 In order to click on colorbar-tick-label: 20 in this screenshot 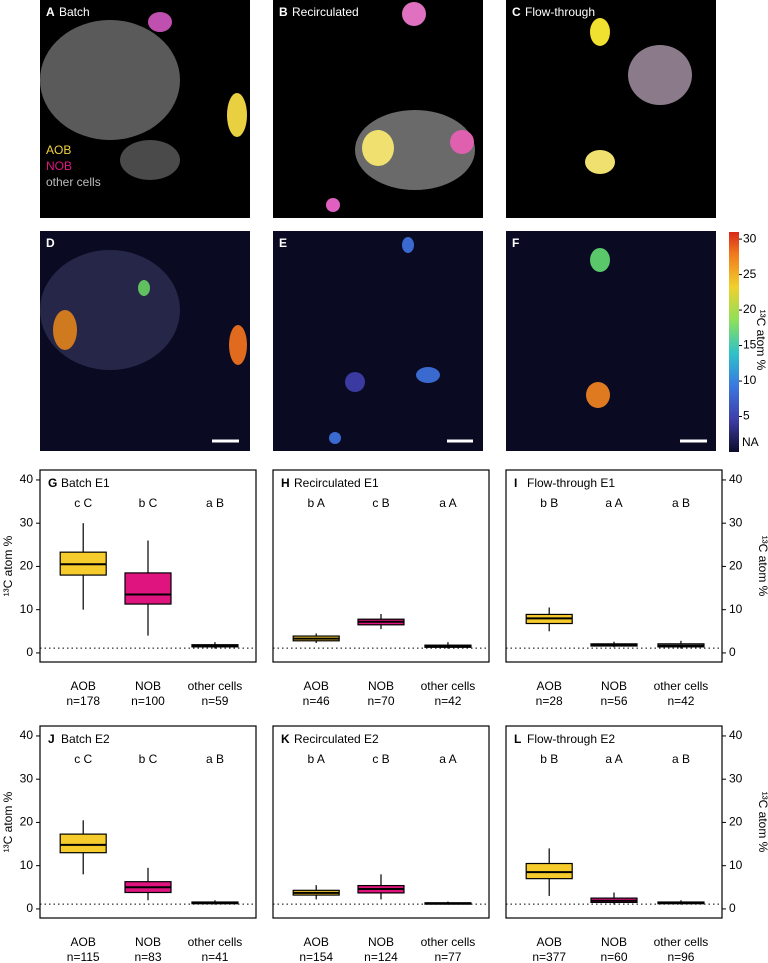, I will do `click(750, 309)`.